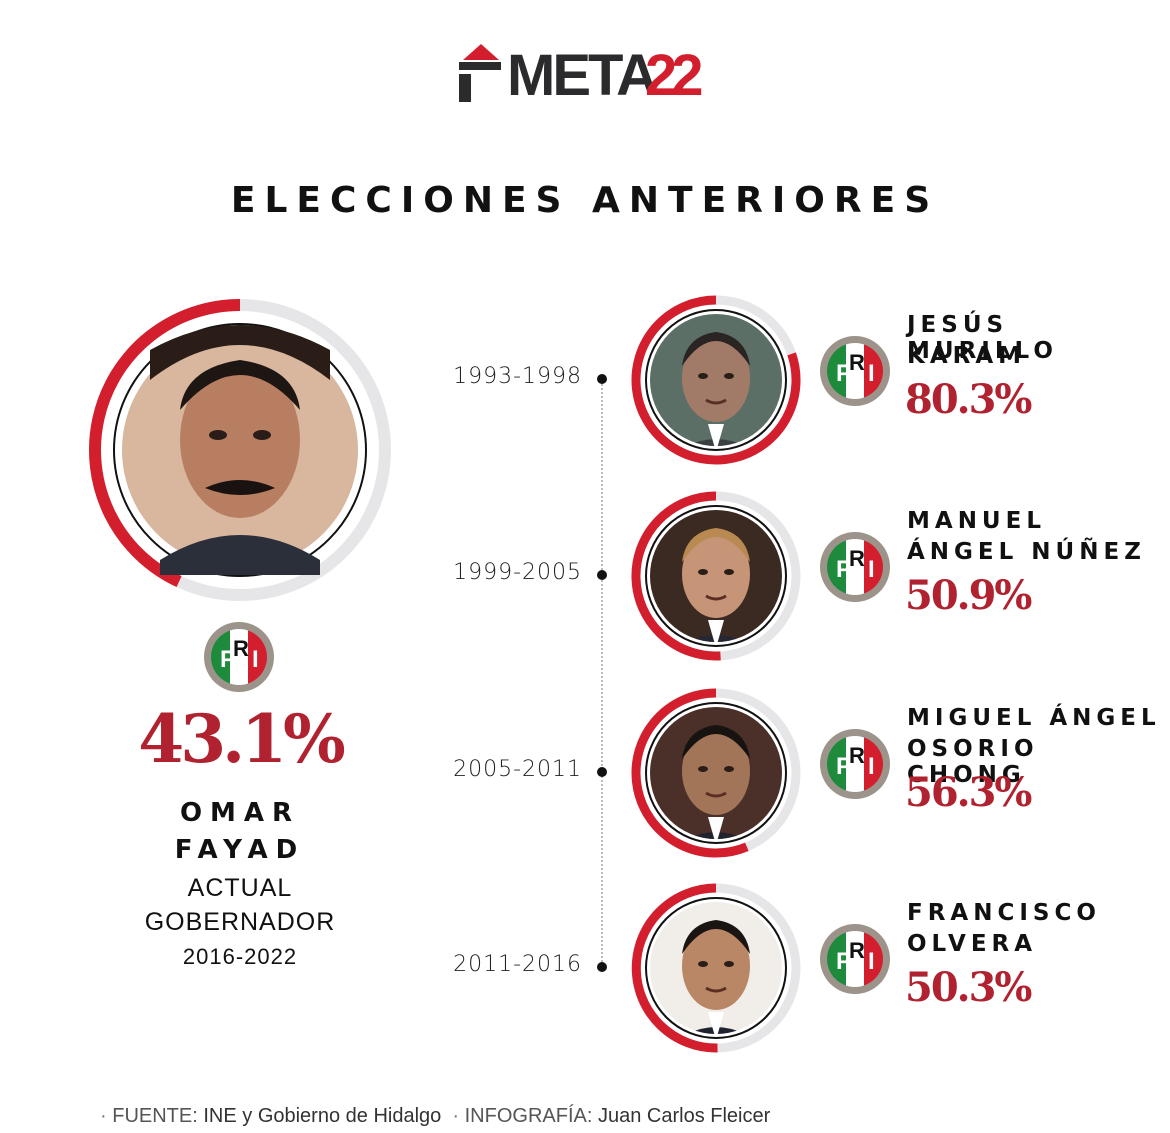 Image resolution: width=1170 pixels, height=1133 pixels. Describe the element at coordinates (240, 813) in the screenshot. I see `governor-name-first: OMAR` at that location.